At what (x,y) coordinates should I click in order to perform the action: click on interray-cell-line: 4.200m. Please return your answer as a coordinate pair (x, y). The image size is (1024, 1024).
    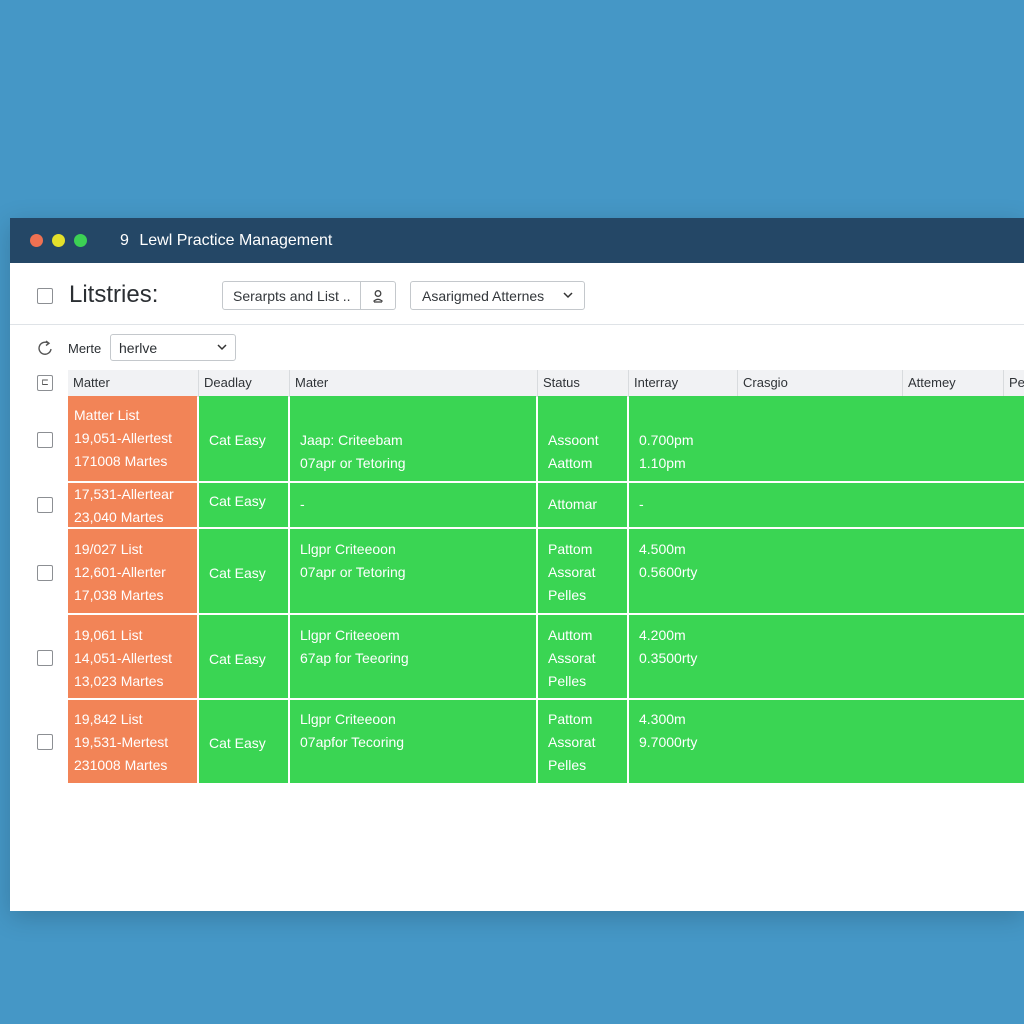
    Looking at the image, I should click on (662, 635).